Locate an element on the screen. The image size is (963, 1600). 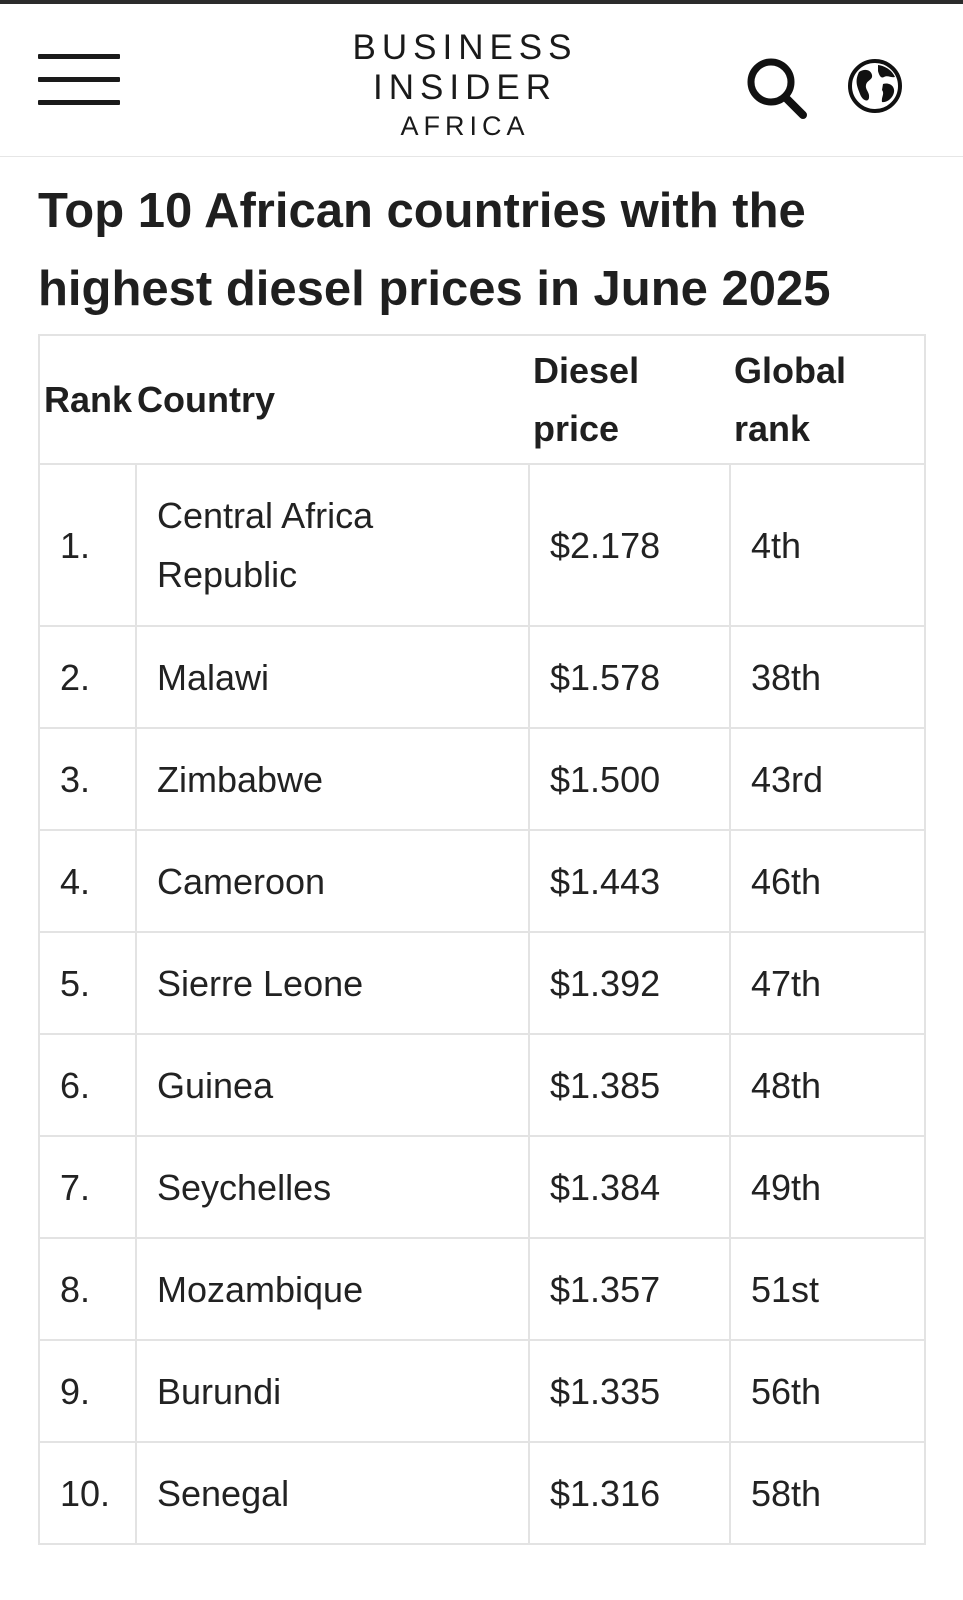
global-rank-cell: 51st is located at coordinates (827, 1289).